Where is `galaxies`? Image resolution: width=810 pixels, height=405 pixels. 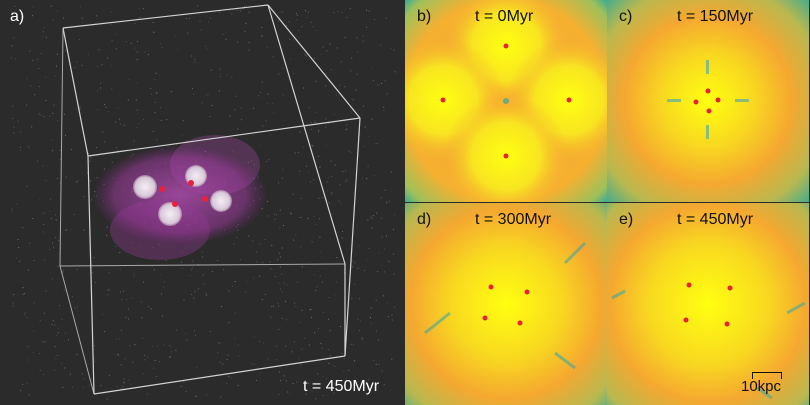 galaxies is located at coordinates (182, 195).